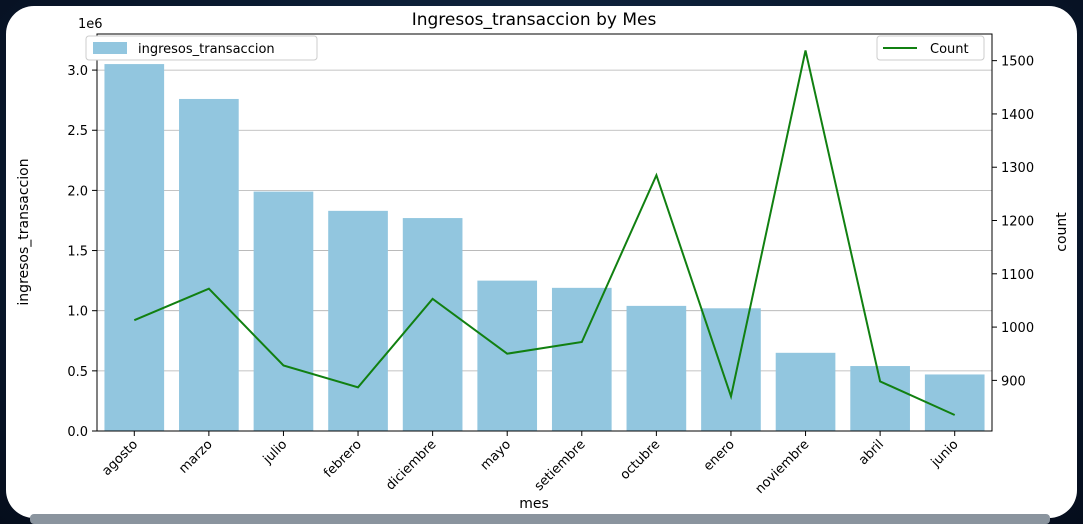 The height and width of the screenshot is (524, 1083). I want to click on y-axis-left: 0.0 0.5 1.0 1.5 2.0 2.5 3.0, so click(82, 252).